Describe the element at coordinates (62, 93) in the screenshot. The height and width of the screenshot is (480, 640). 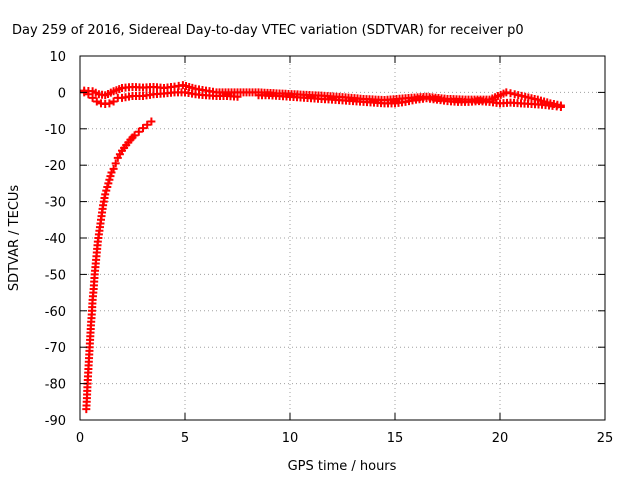
I see `y-tick-label: 0` at that location.